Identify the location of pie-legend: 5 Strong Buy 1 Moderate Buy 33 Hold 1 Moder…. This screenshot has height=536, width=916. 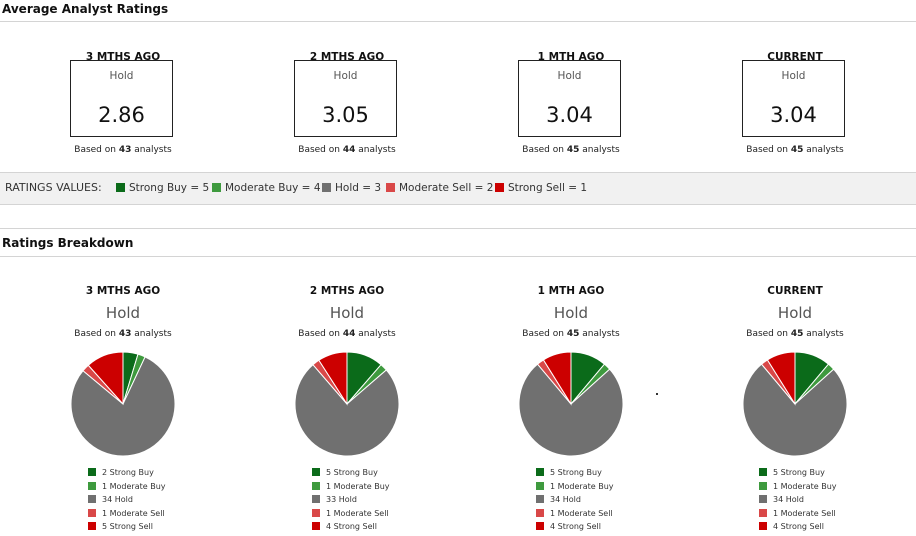
(372, 502).